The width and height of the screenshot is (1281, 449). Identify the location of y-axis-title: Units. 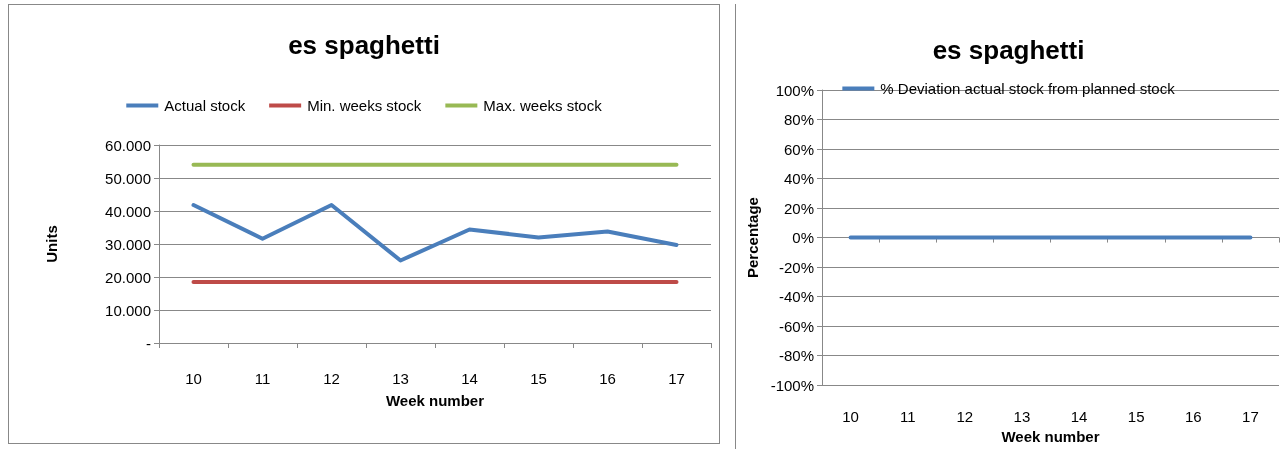
(51, 244).